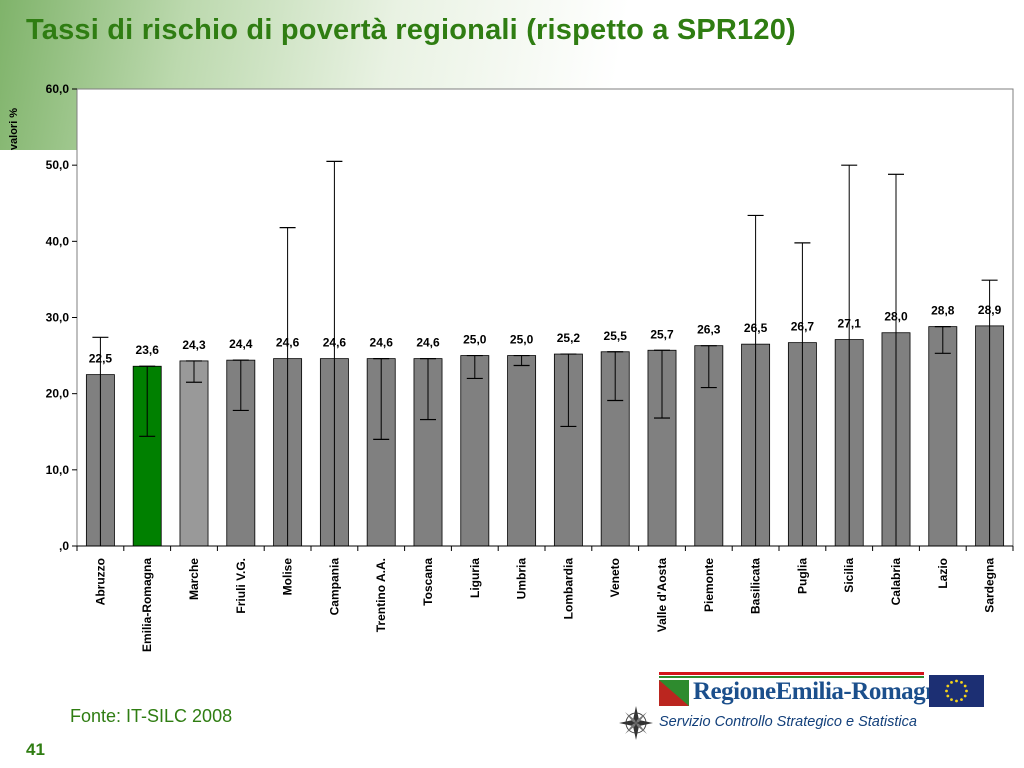 The height and width of the screenshot is (768, 1024). What do you see at coordinates (58, 89) in the screenshot?
I see `y-tick-label: 60,0` at bounding box center [58, 89].